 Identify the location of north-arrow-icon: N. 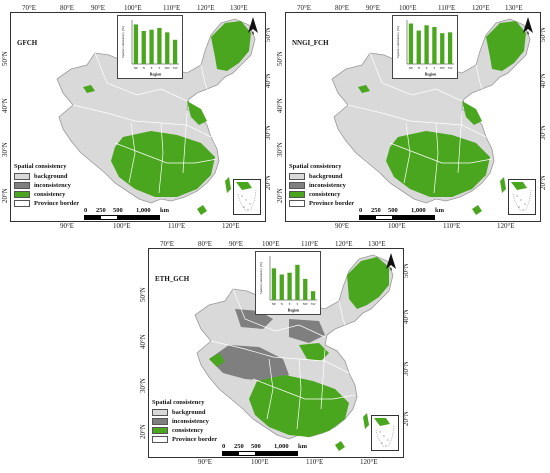
(253, 27).